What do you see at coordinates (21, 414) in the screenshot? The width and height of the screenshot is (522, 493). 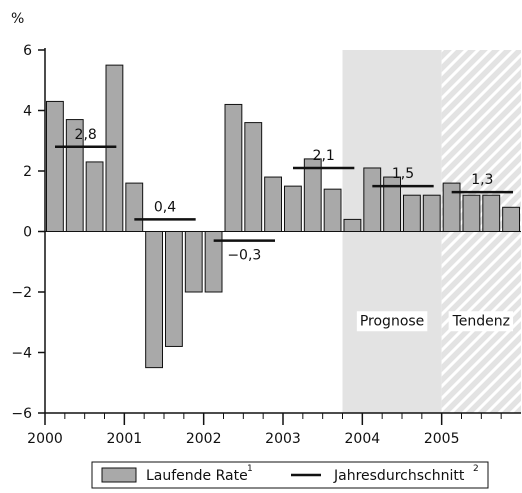 I see `y-tick-label: −6` at bounding box center [21, 414].